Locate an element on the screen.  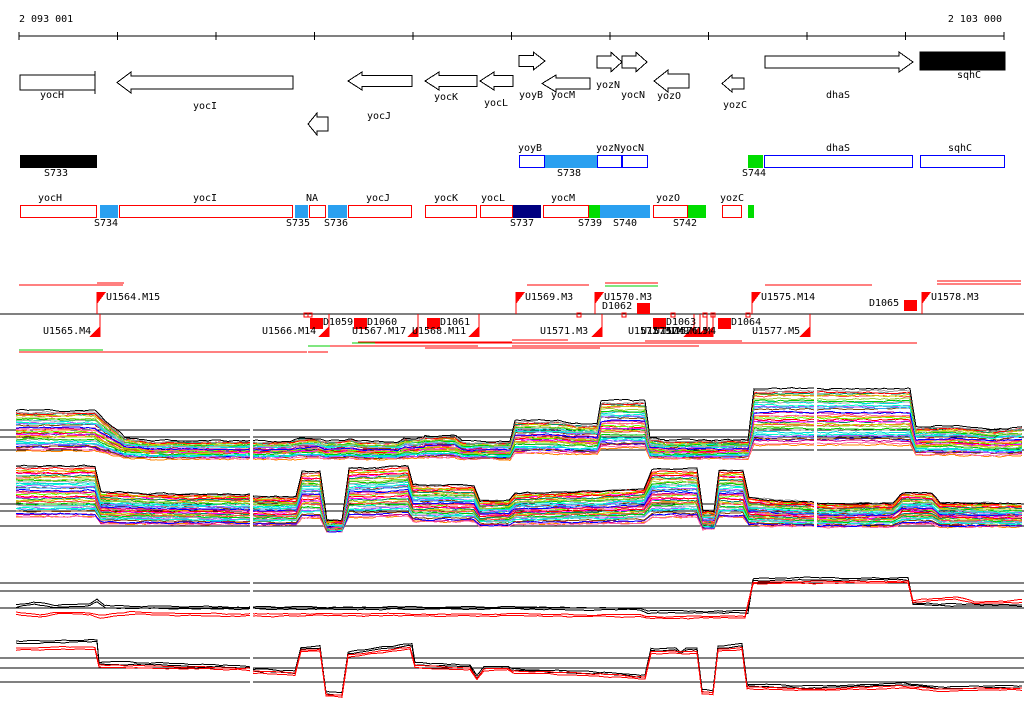
down-marker-U1565.M4 is located at coordinates (95, 325).